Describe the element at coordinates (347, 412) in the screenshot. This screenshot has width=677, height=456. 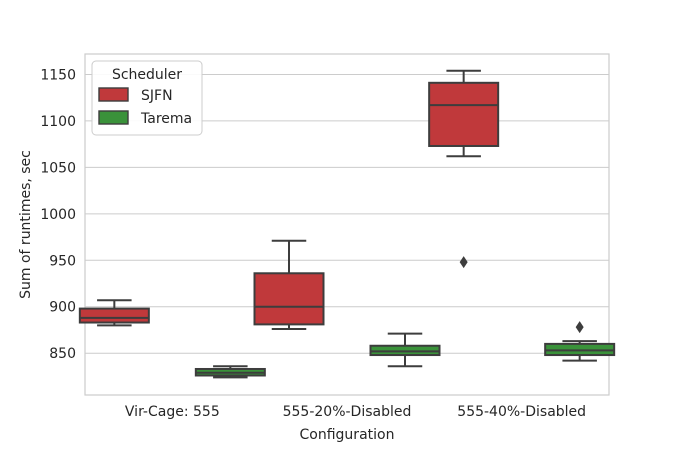
I see `x-tick-label: 555-20%-Disabled` at that location.